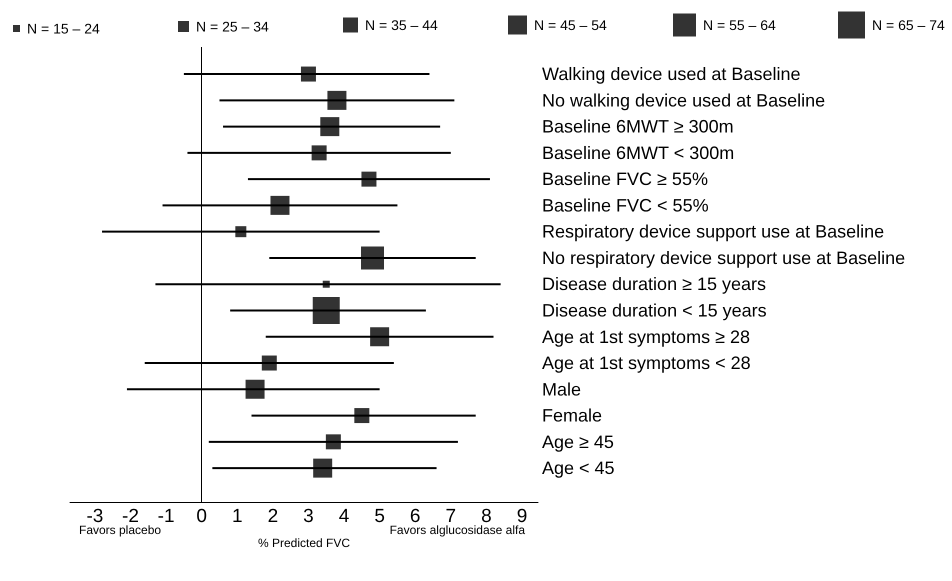  I want to click on x-tick-label: 2, so click(273, 516).